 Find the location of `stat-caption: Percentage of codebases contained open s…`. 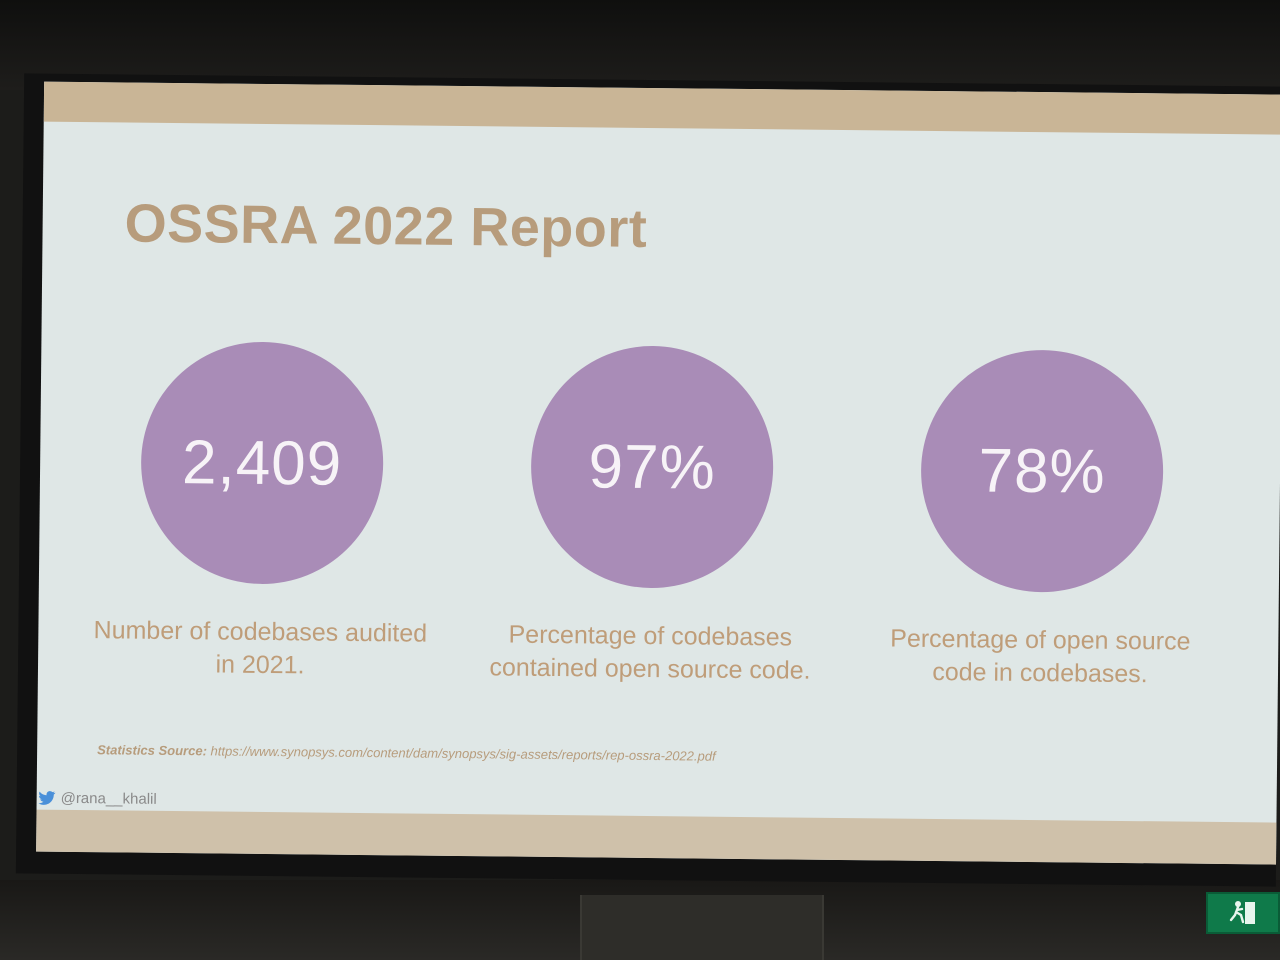

stat-caption: Percentage of codebases contained open s… is located at coordinates (650, 652).